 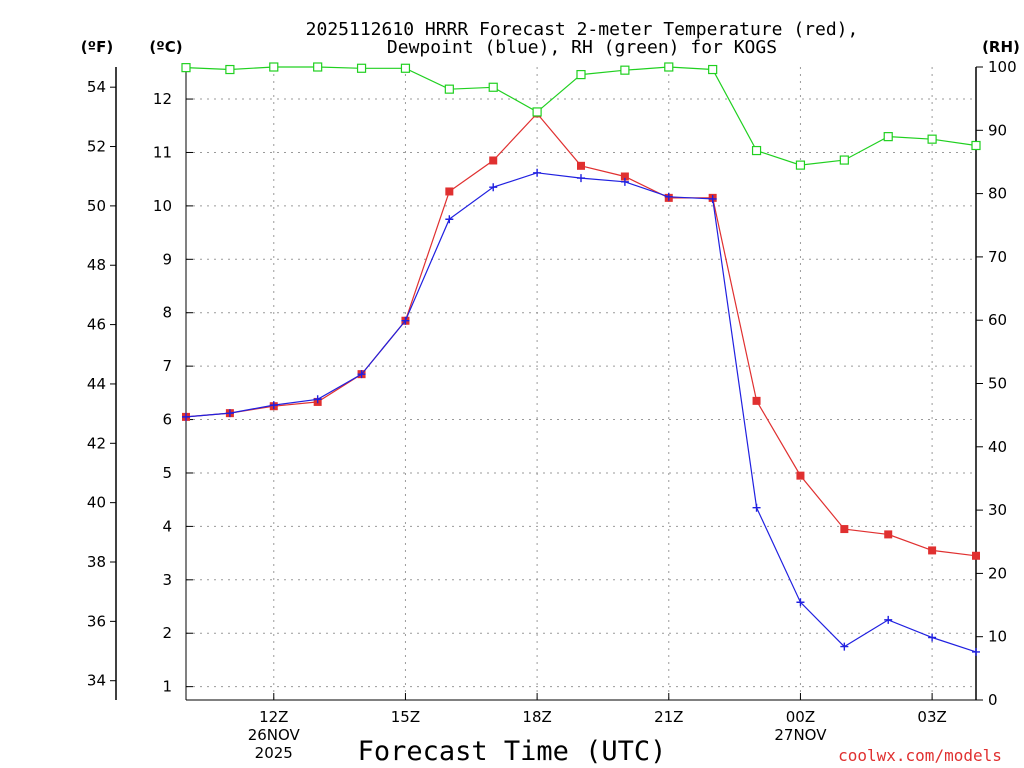 I want to click on x-tick-label: 18Z, so click(x=536, y=717).